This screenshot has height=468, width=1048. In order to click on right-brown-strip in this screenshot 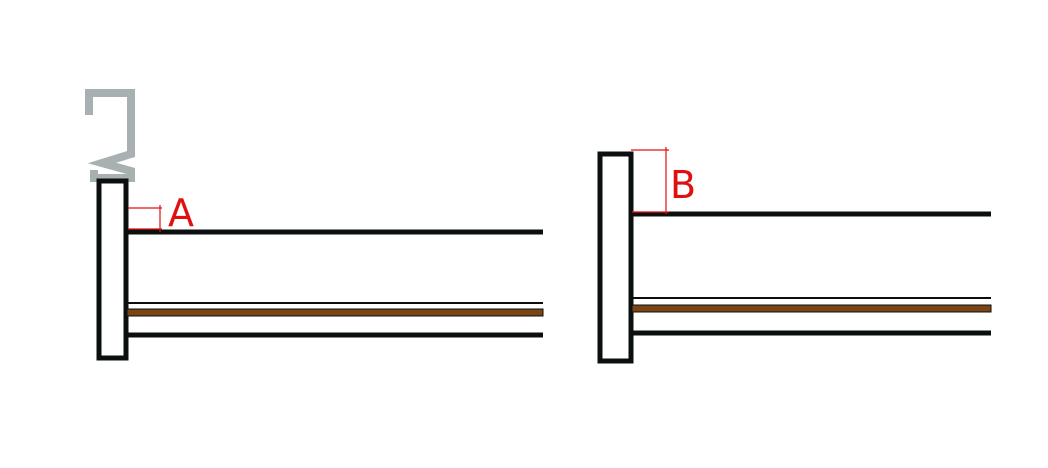, I will do `click(811, 308)`.